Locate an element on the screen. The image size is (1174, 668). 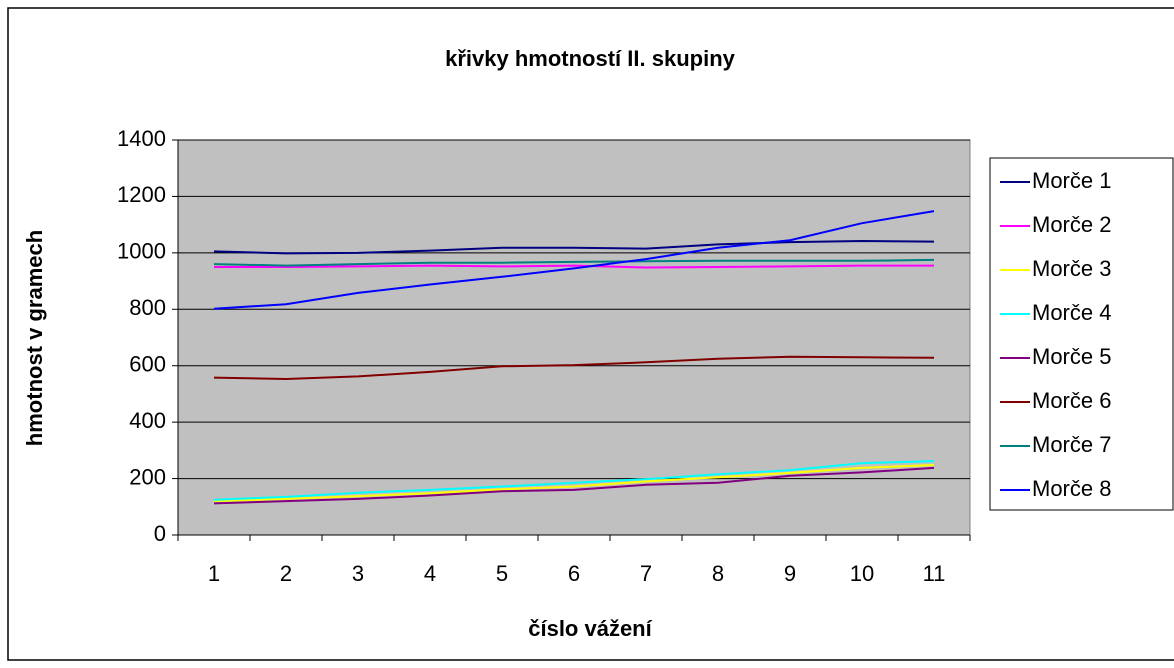
legend-box is located at coordinates (1081, 334).